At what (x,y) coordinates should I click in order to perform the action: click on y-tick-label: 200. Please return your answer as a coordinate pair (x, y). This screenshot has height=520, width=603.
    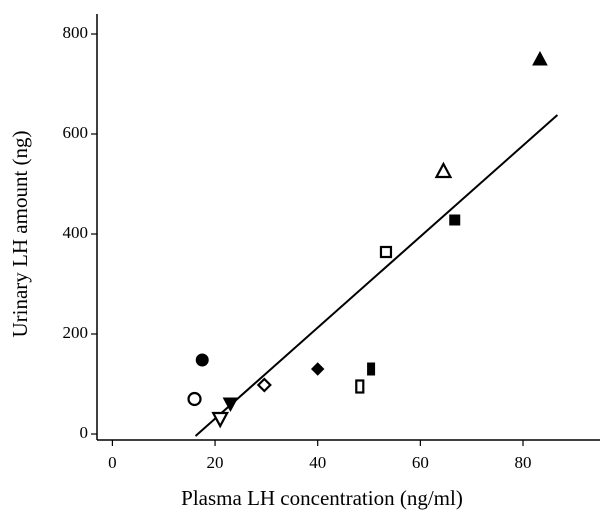
    Looking at the image, I should click on (76, 332).